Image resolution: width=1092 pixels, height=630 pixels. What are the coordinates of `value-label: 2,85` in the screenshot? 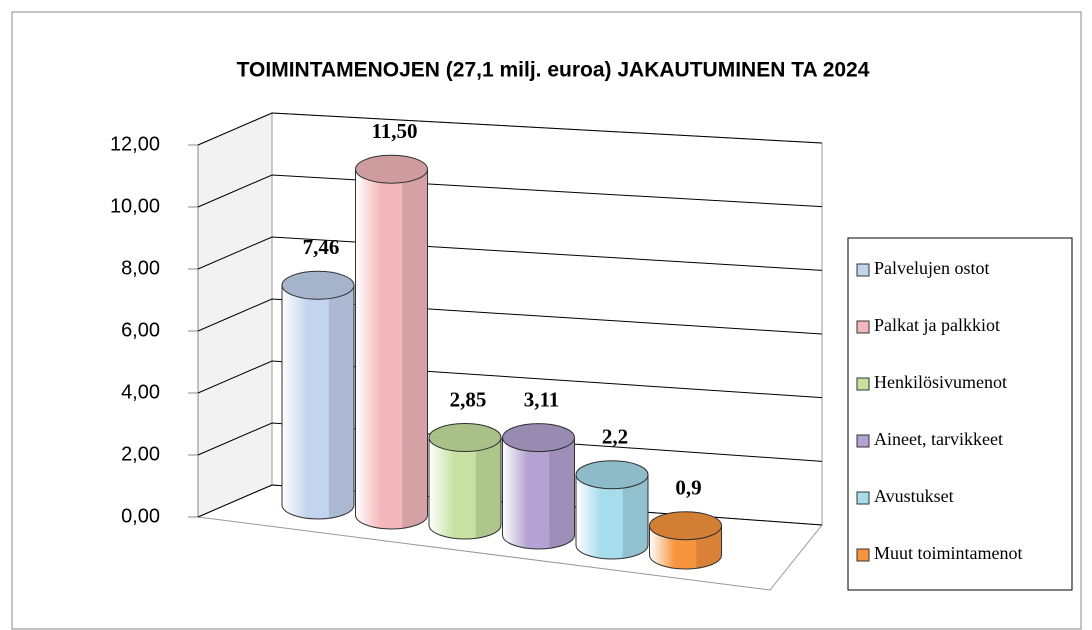 It's located at (468, 399).